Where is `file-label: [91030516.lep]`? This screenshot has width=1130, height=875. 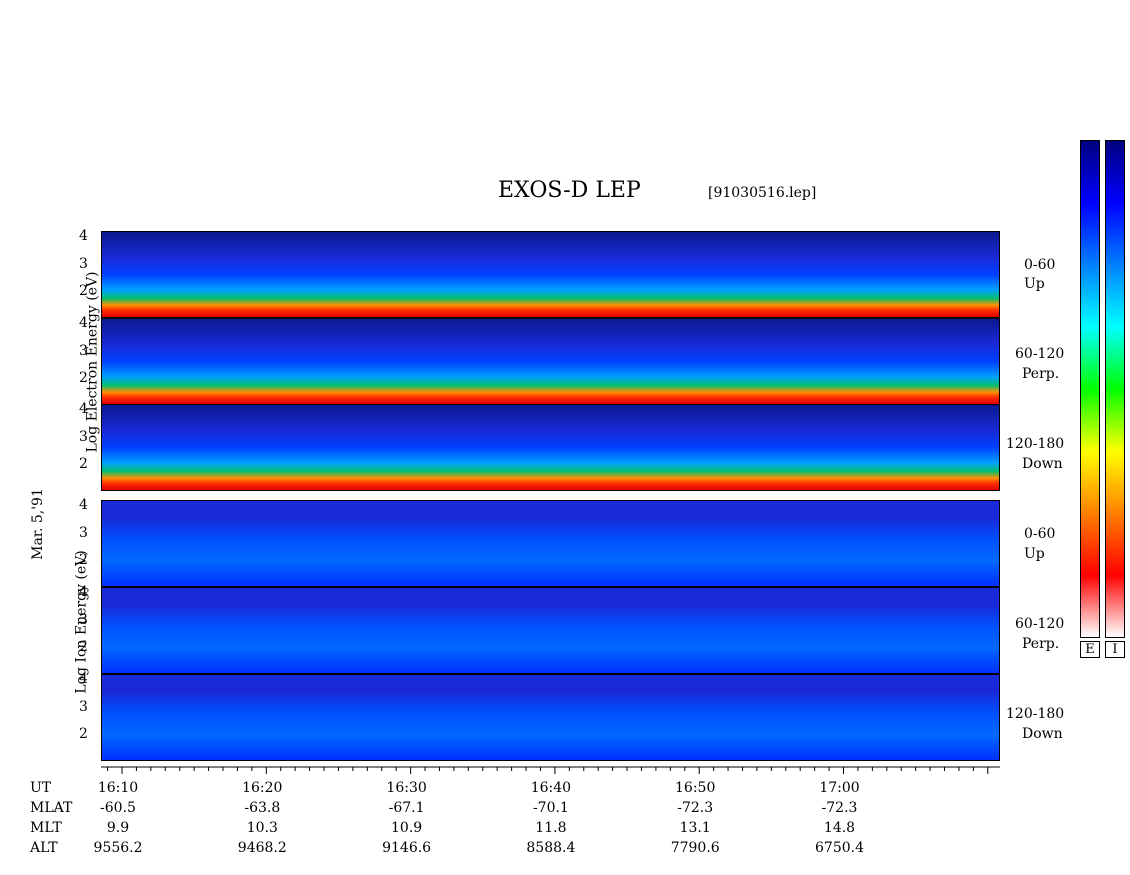 file-label: [91030516.lep] is located at coordinates (762, 193).